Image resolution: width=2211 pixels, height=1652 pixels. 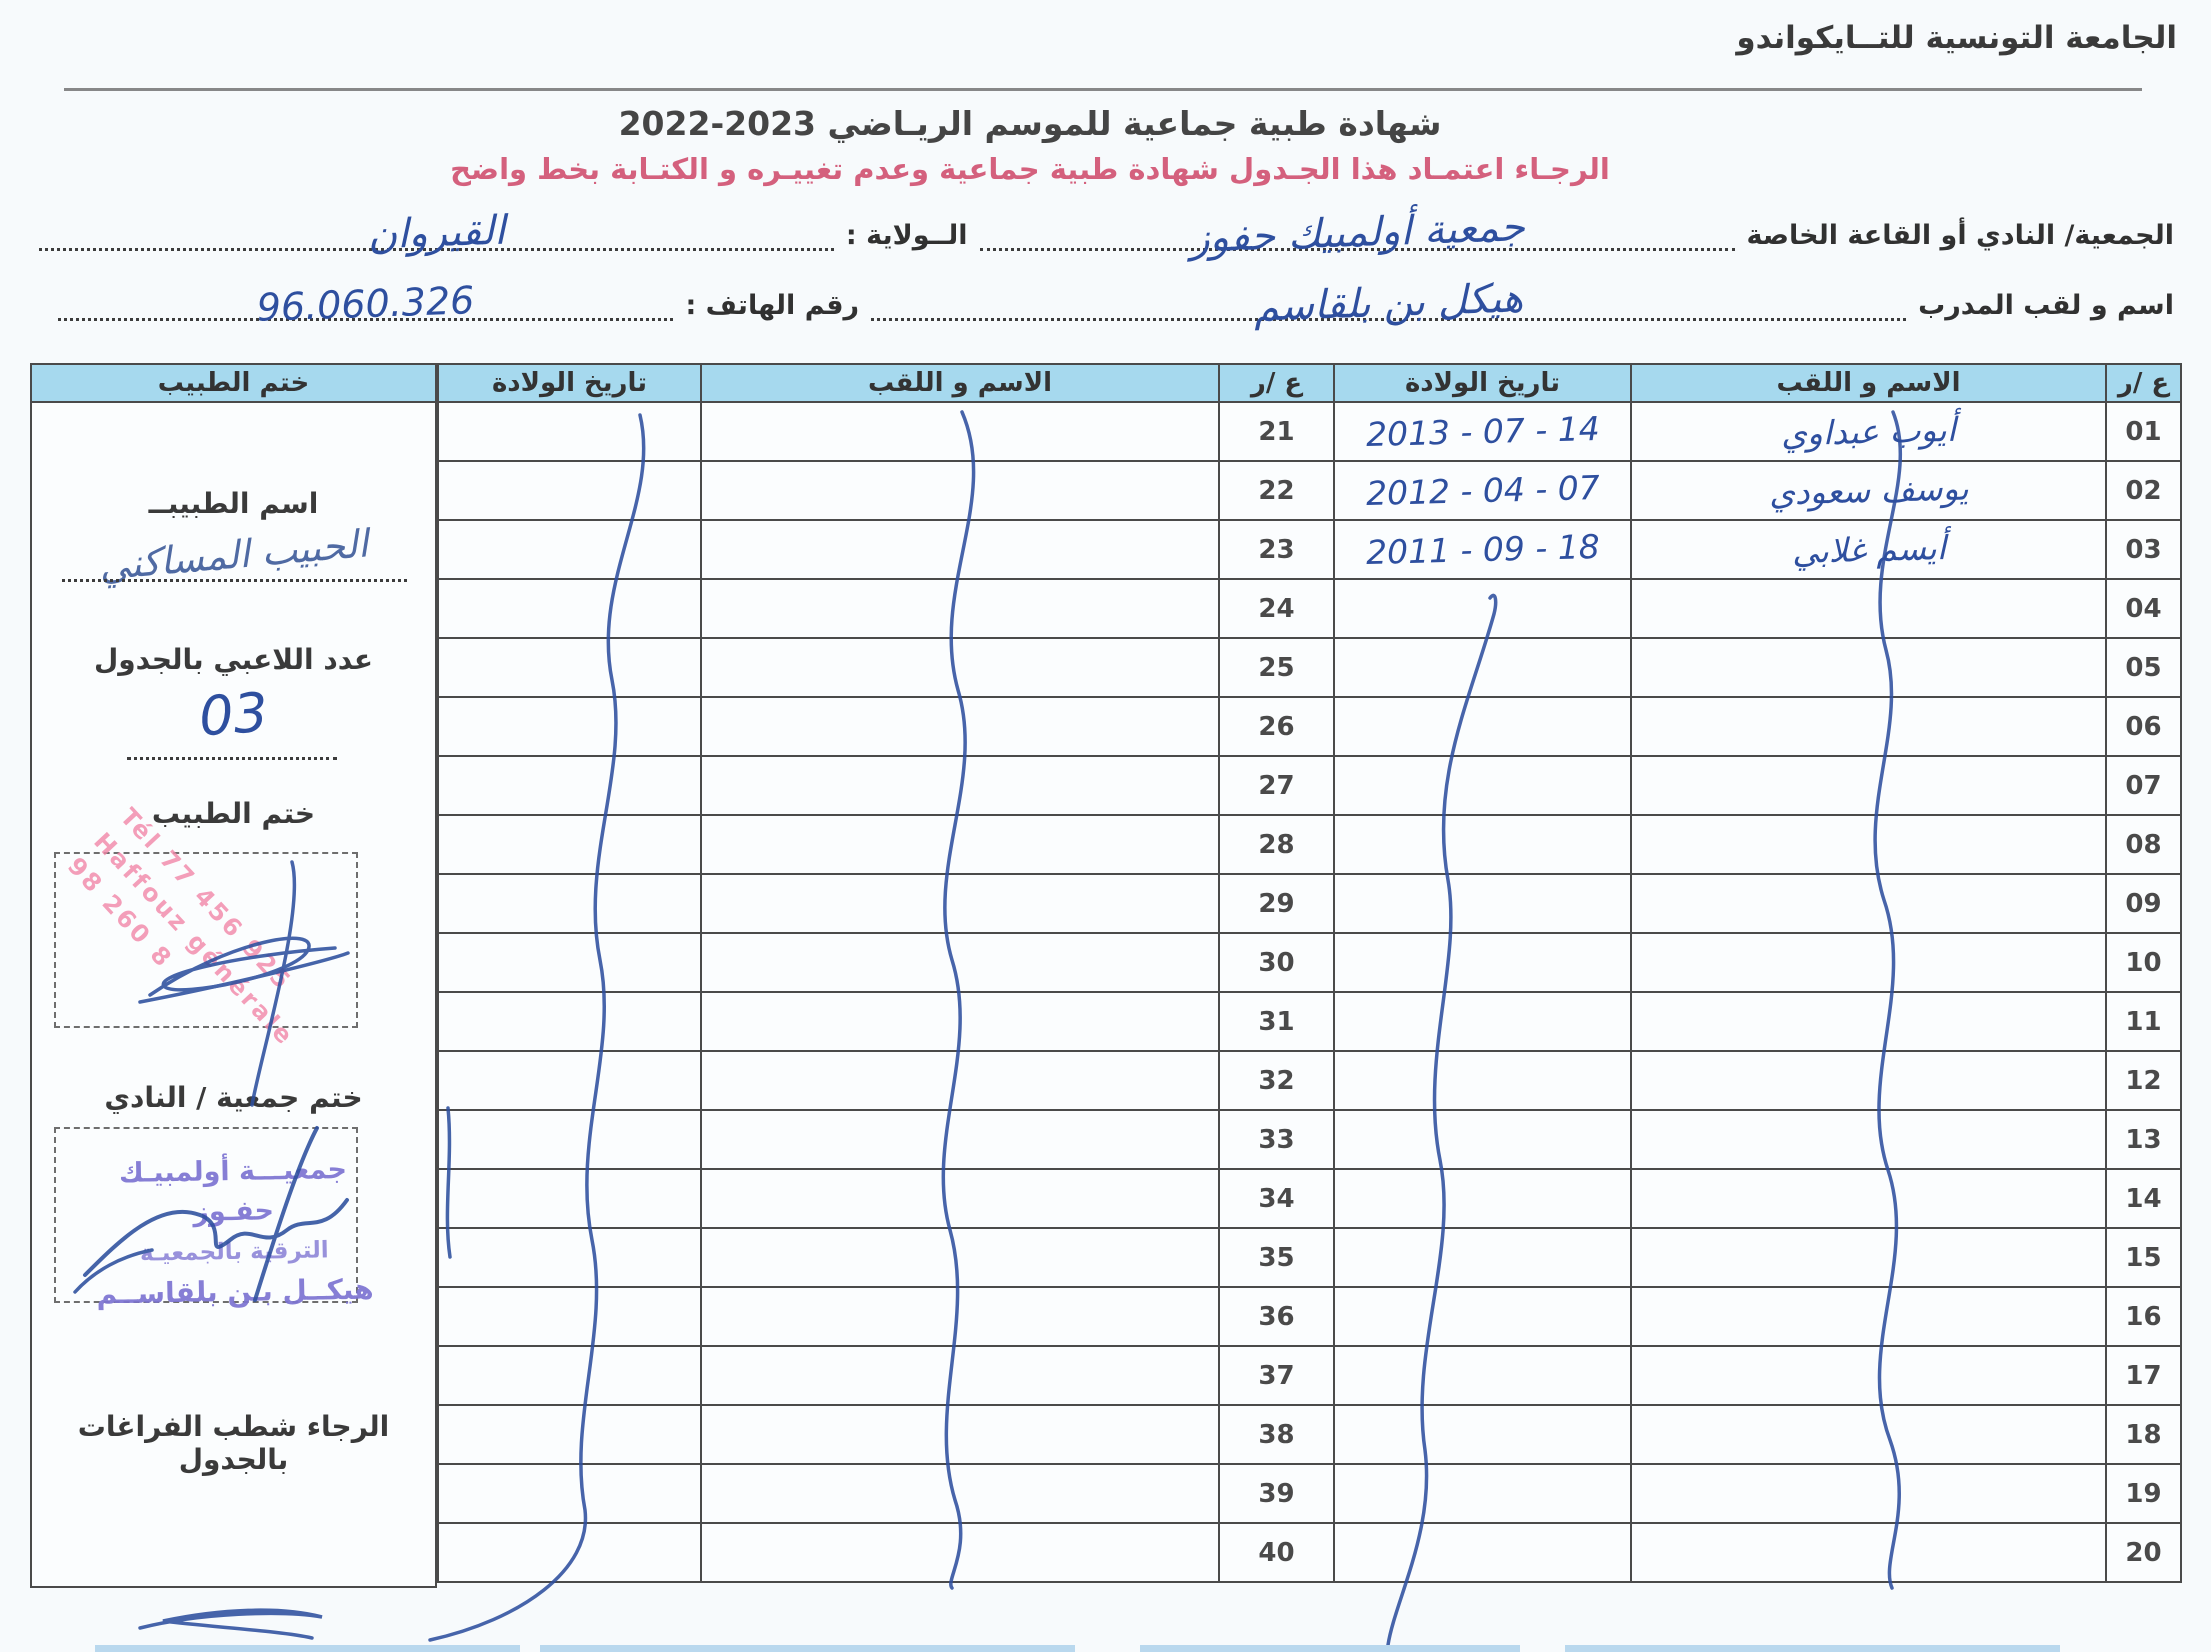 What do you see at coordinates (1276, 1375) in the screenshot?
I see `row-number: 37` at bounding box center [1276, 1375].